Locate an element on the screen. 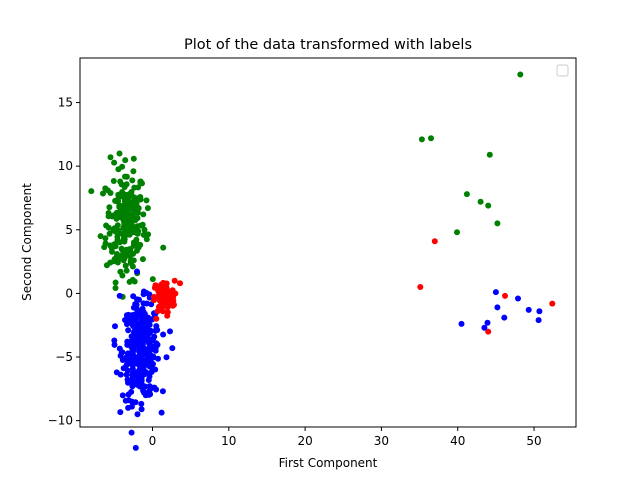  chart-title: Plot of the data transformed with labels is located at coordinates (328, 45).